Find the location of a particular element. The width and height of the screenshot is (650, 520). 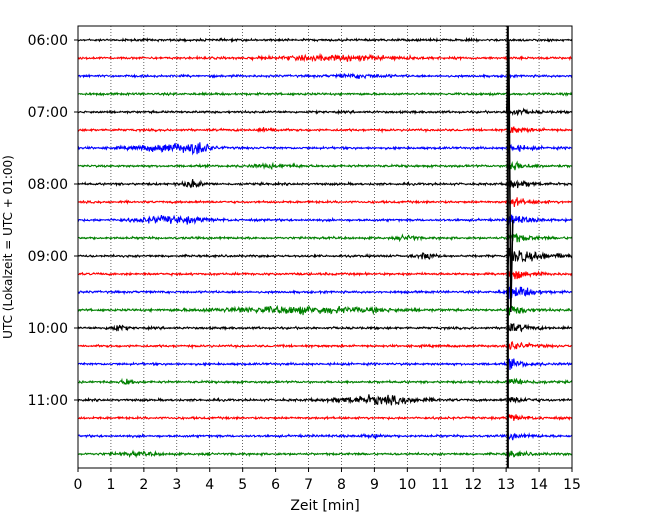

x-tick-label: 15 is located at coordinates (572, 485).